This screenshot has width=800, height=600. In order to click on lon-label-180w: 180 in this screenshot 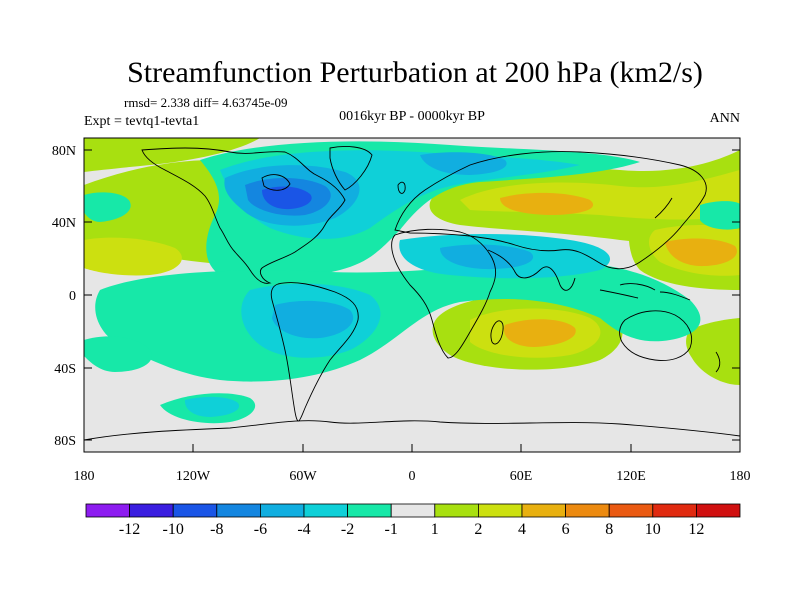, I will do `click(84, 476)`.